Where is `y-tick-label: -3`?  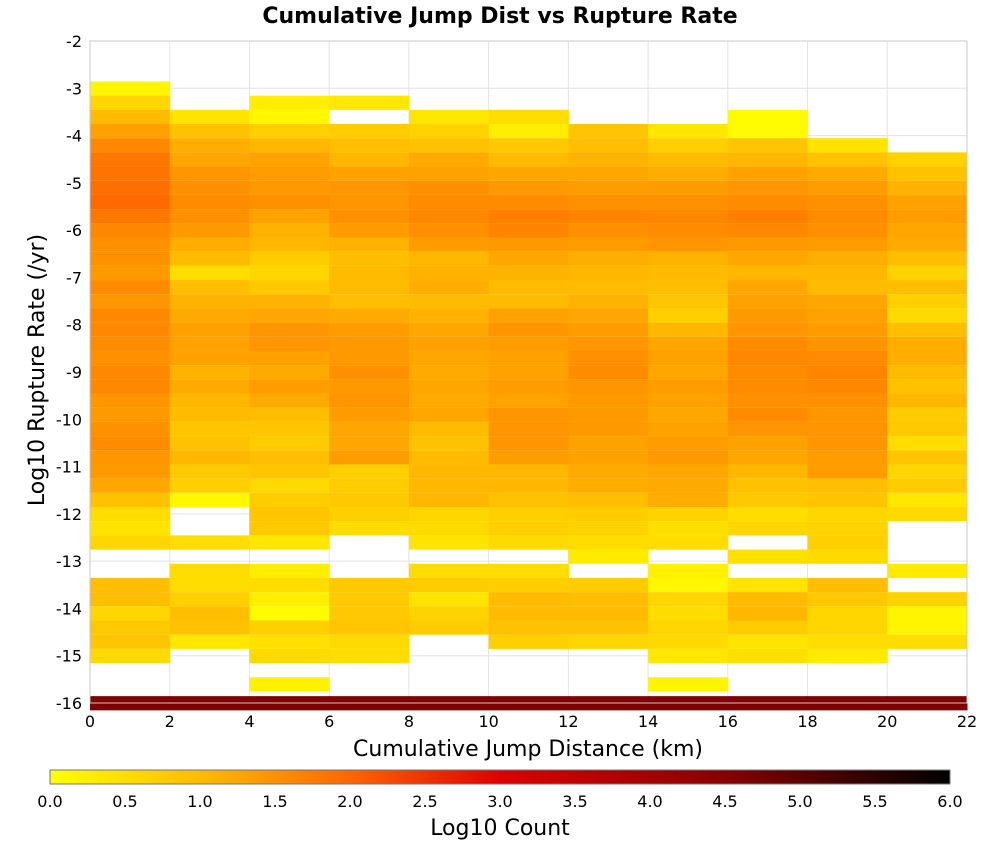
y-tick-label: -3 is located at coordinates (74, 88).